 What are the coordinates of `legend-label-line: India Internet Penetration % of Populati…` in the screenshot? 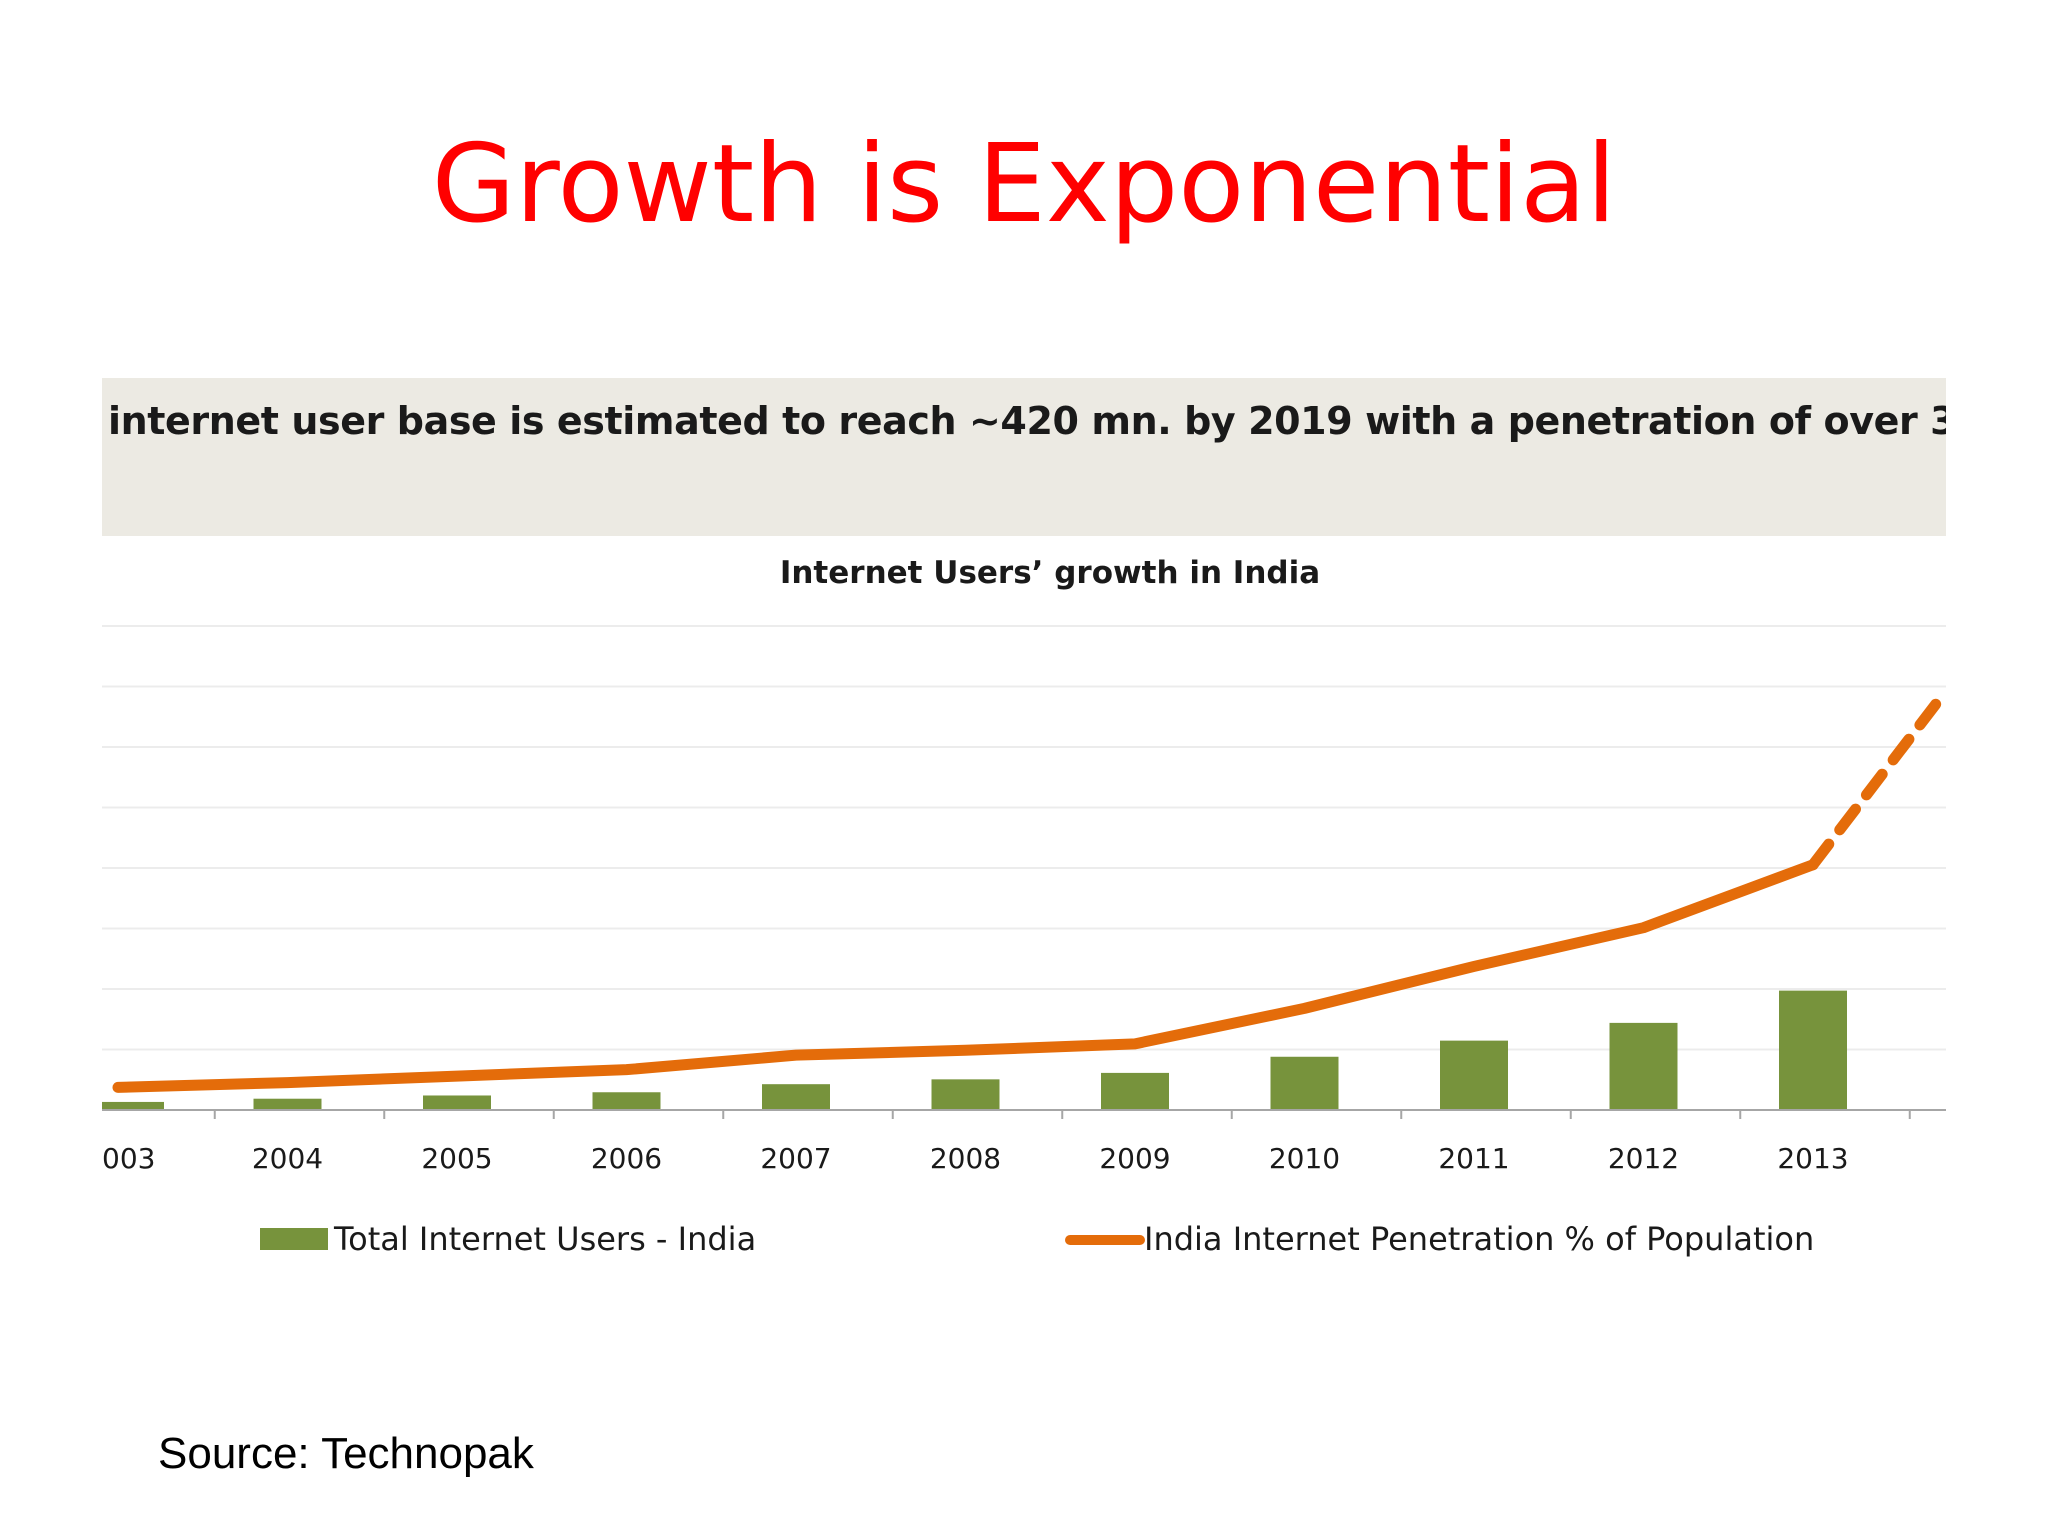 It's located at (1479, 1239).